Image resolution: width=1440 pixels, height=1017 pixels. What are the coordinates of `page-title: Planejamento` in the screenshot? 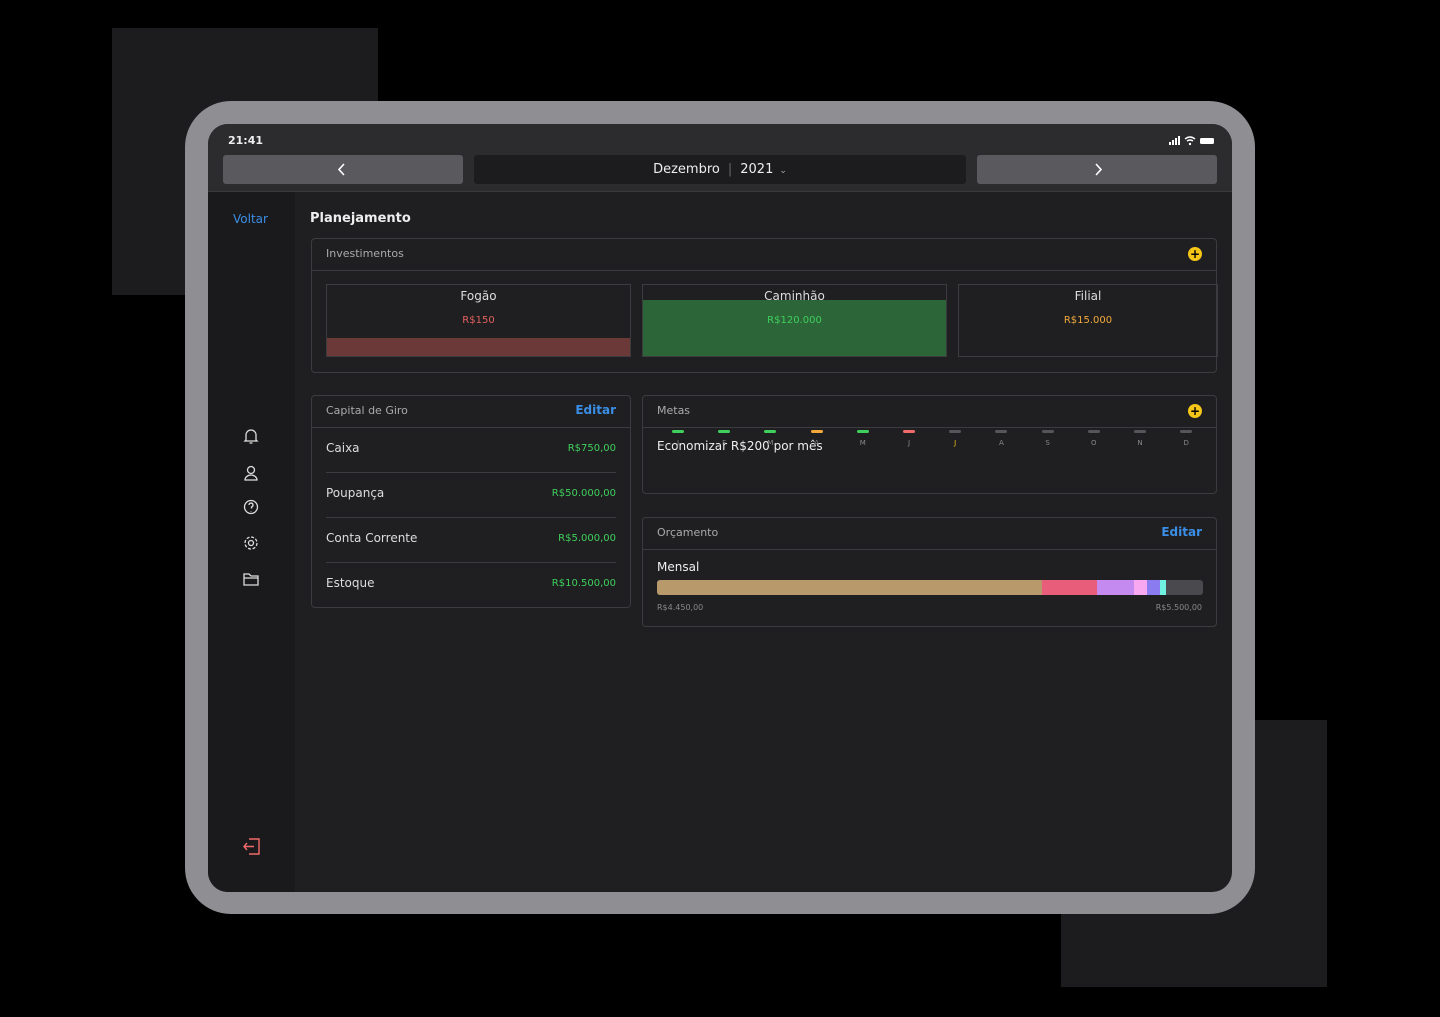 It's located at (360, 218).